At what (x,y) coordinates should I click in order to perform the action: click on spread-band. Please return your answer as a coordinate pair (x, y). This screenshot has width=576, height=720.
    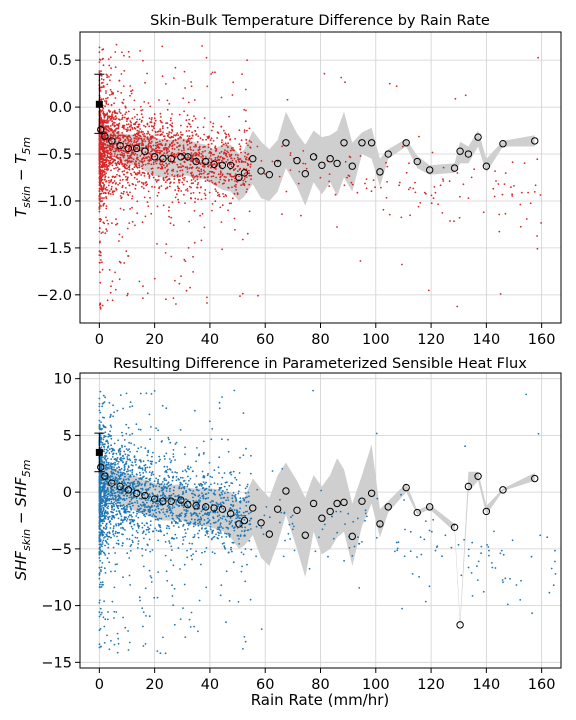
    Looking at the image, I should click on (317, 158).